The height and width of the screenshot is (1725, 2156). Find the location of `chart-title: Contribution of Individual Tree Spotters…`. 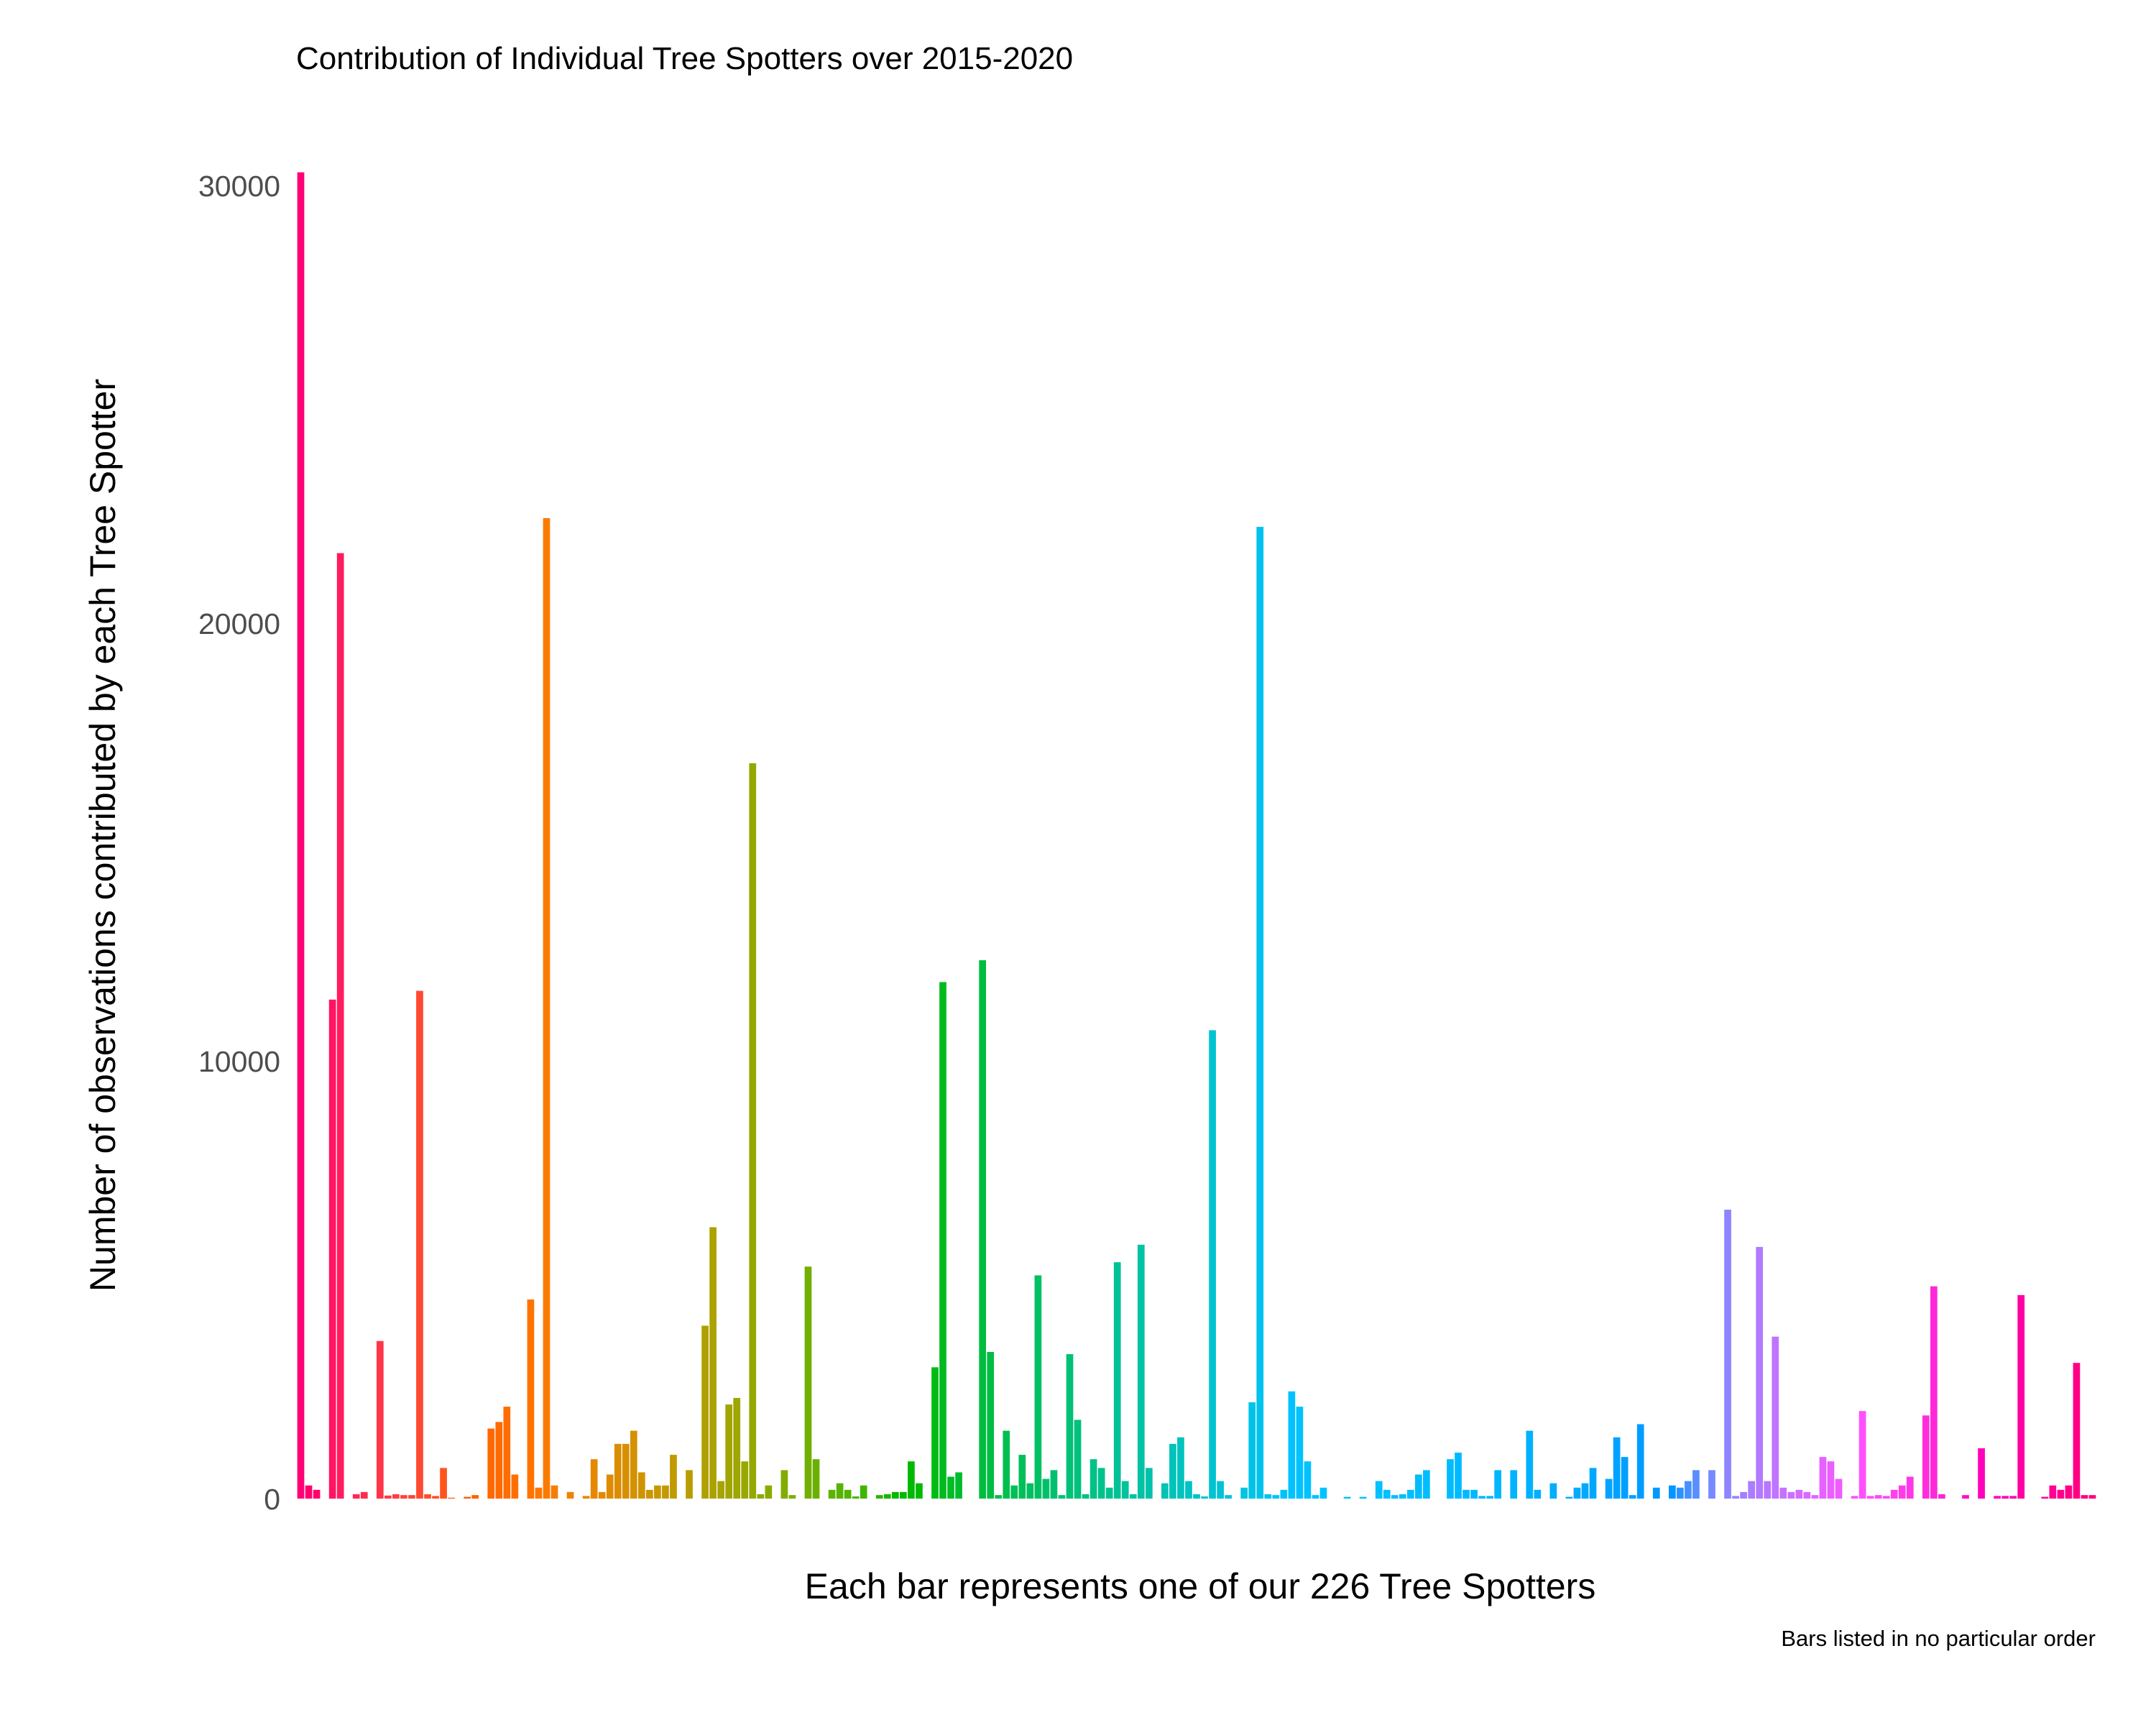

chart-title: Contribution of Individual Tree Spotters… is located at coordinates (684, 58).